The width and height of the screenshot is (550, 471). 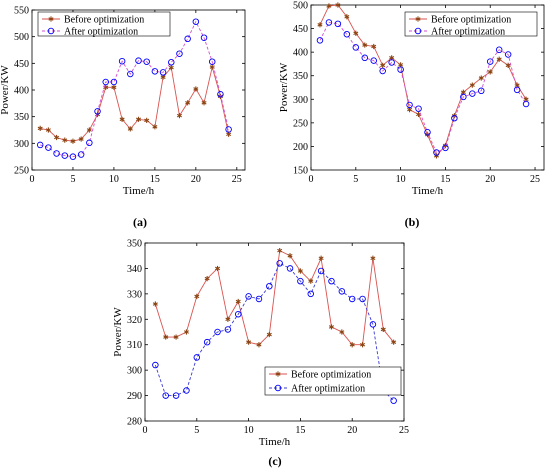 What do you see at coordinates (134, 422) in the screenshot?
I see `y-tick-label: 280` at bounding box center [134, 422].